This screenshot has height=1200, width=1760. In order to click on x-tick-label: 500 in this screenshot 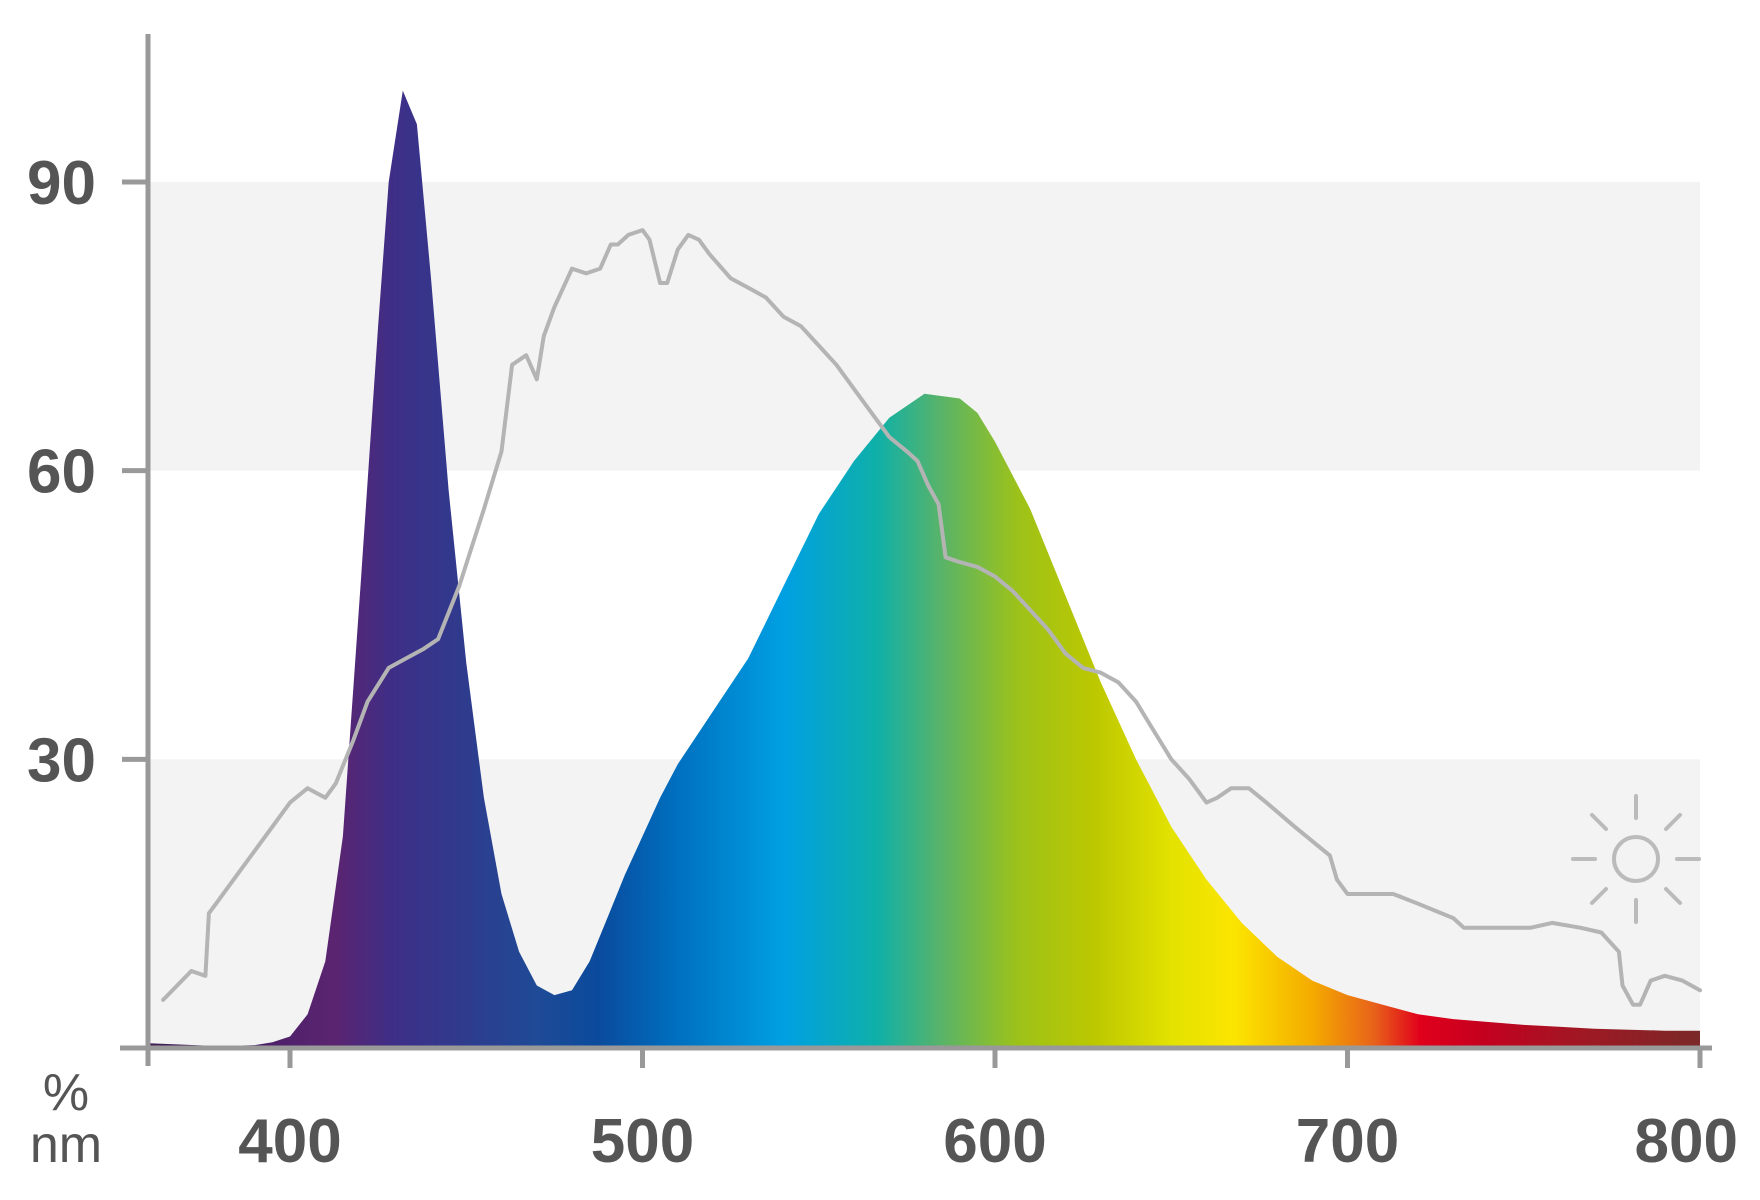, I will do `click(642, 1141)`.